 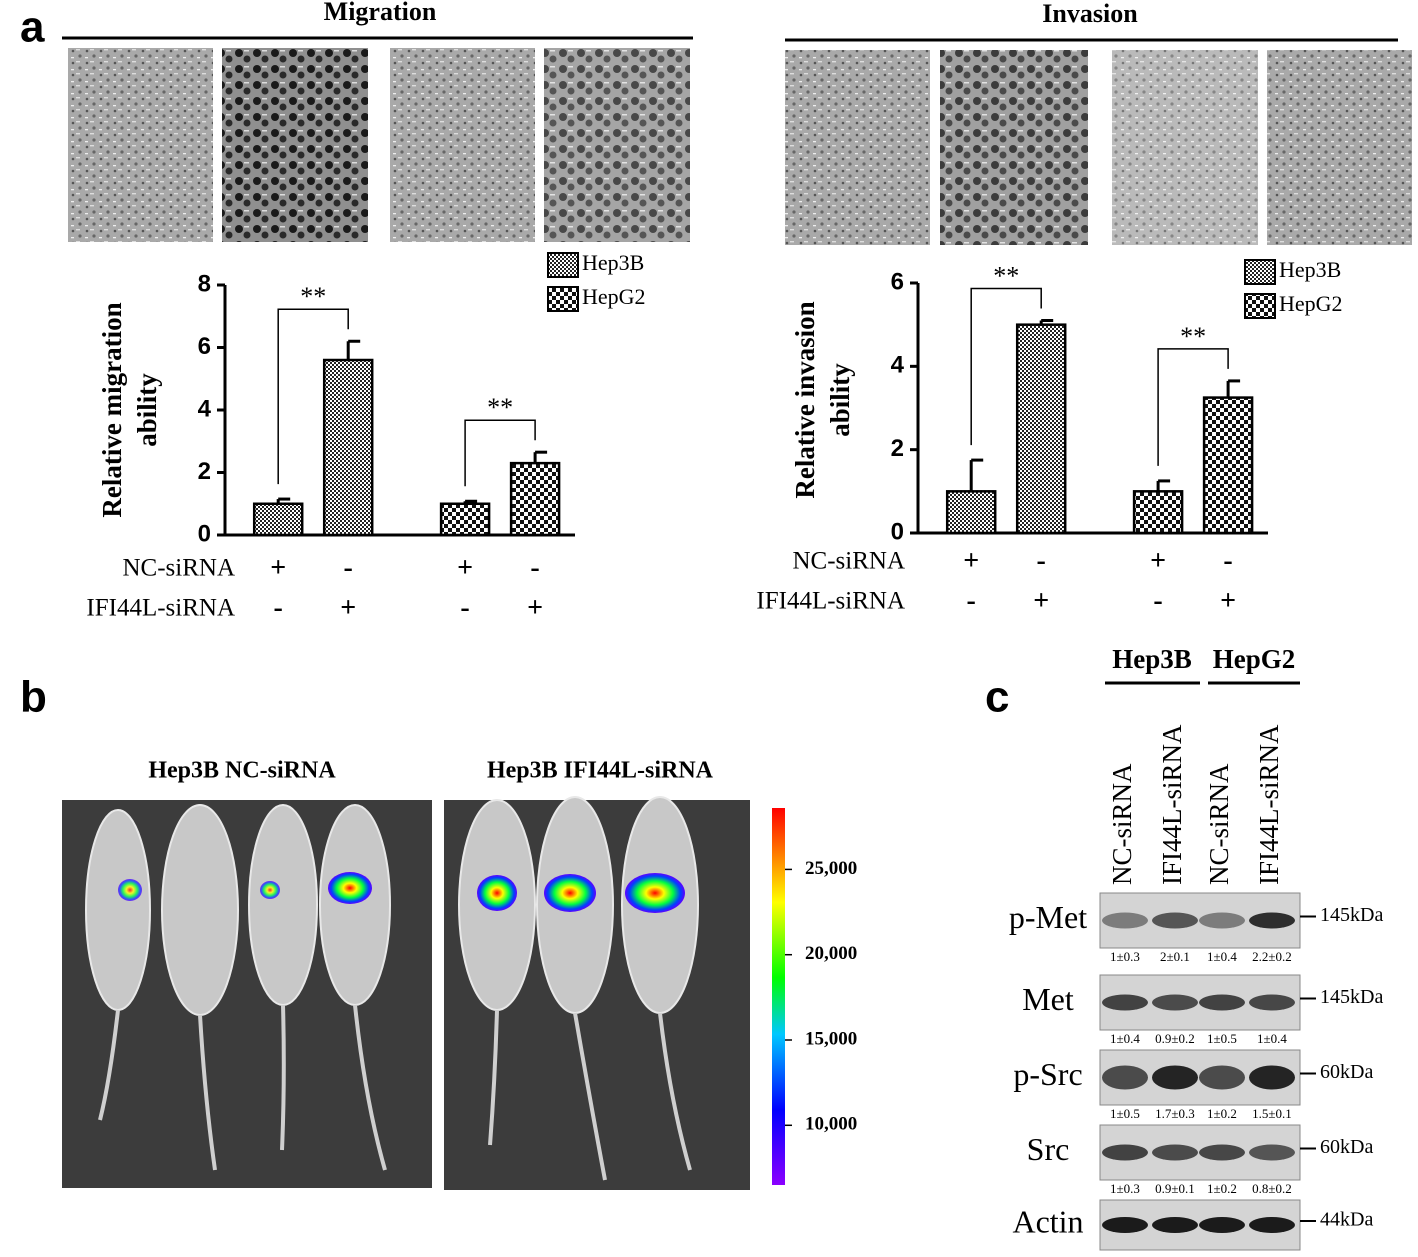 I want to click on group-title: Hep3B IFI44L-siRNA, so click(x=600, y=771).